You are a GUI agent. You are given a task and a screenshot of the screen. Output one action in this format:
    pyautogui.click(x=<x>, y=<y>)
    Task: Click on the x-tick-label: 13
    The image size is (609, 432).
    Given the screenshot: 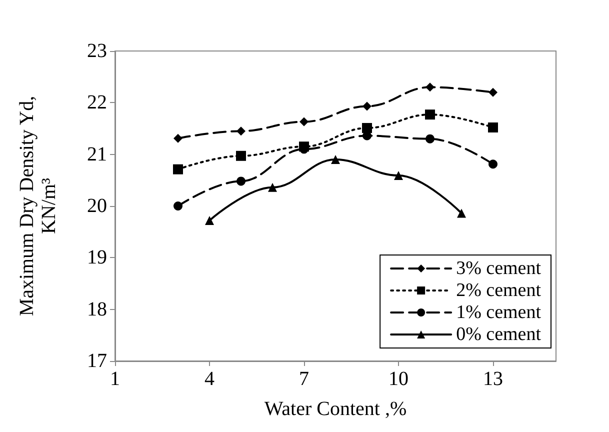 What is the action you would take?
    pyautogui.click(x=493, y=379)
    